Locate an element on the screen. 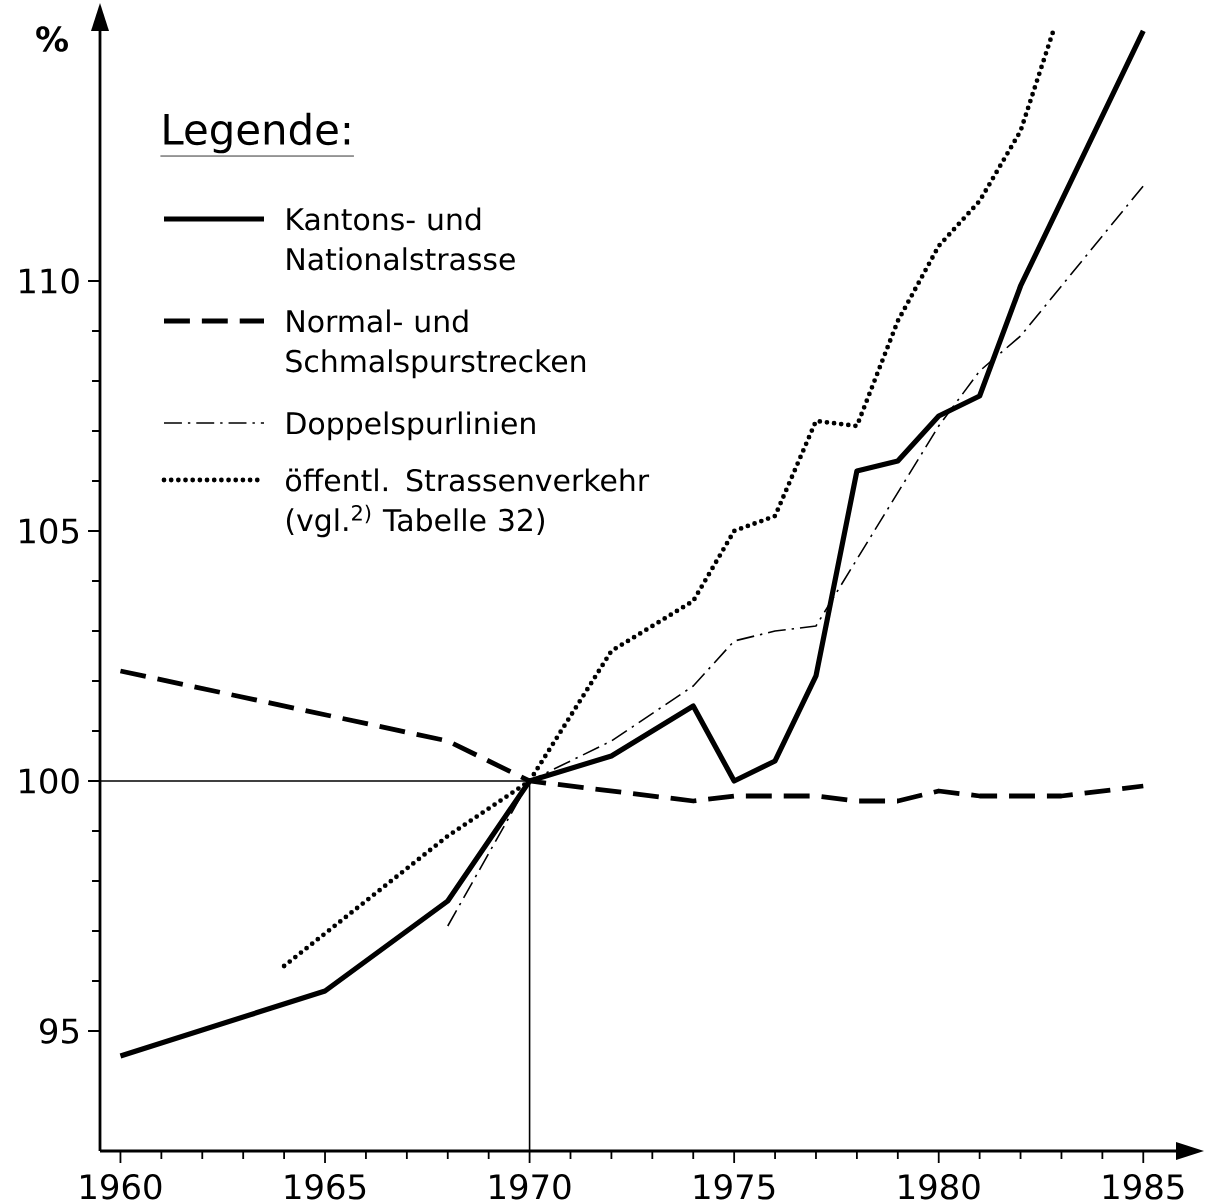 This screenshot has height=1203, width=1208. legend-label: Kantons- und Nationalstrasse is located at coordinates (401, 239).